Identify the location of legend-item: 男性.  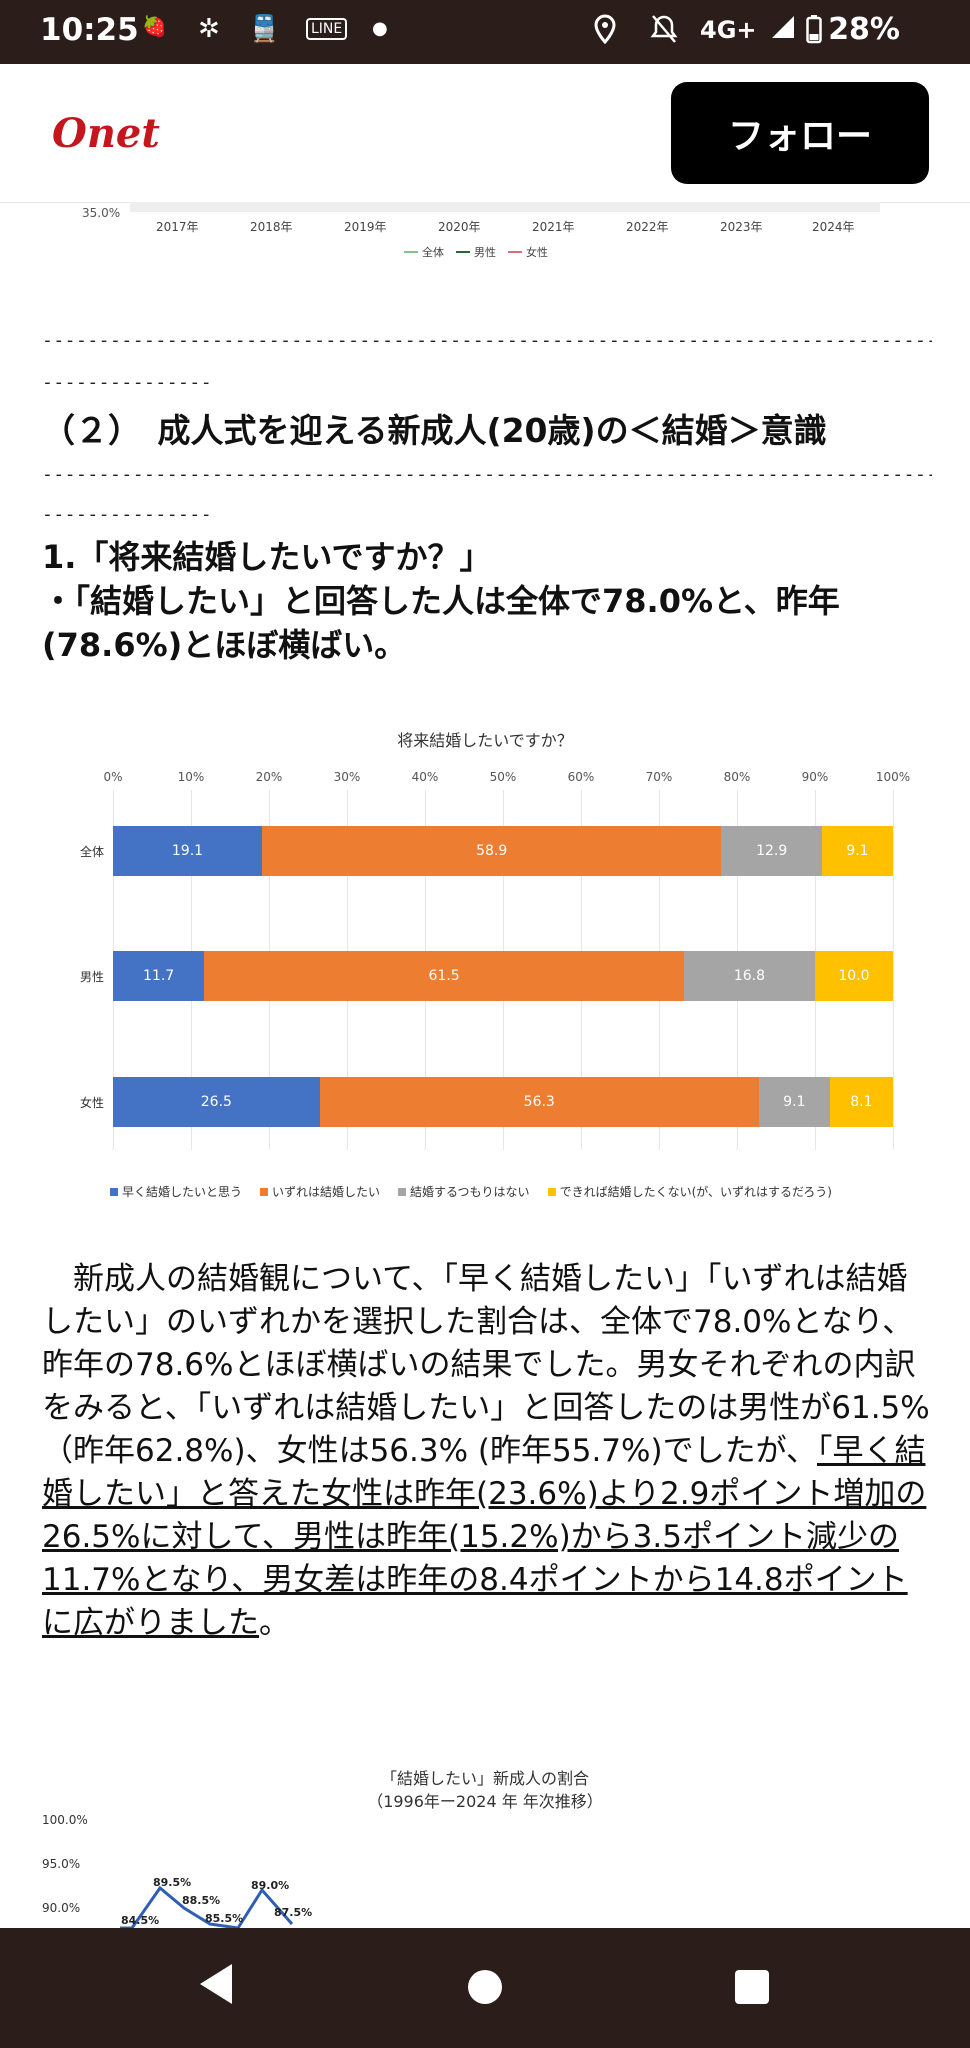
(476, 252).